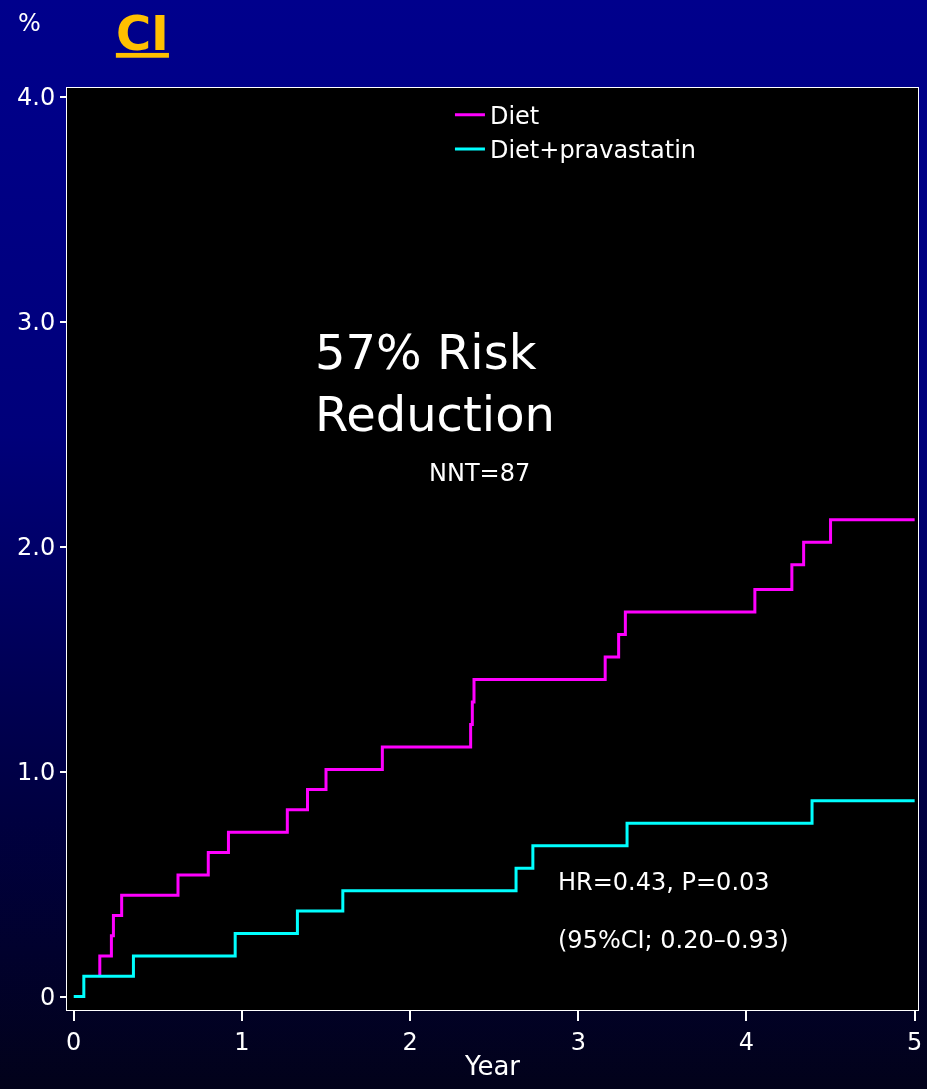 The image size is (927, 1089). What do you see at coordinates (36, 547) in the screenshot?
I see `y-tick-label: 2.0` at bounding box center [36, 547].